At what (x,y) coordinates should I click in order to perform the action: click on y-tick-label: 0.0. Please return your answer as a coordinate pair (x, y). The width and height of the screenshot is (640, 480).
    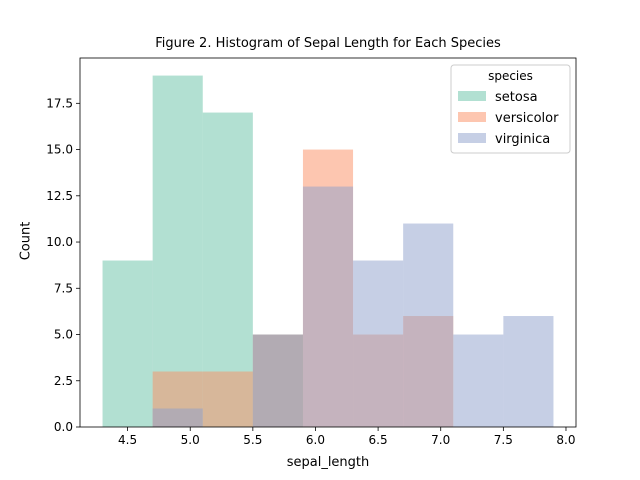
    Looking at the image, I should click on (63, 427).